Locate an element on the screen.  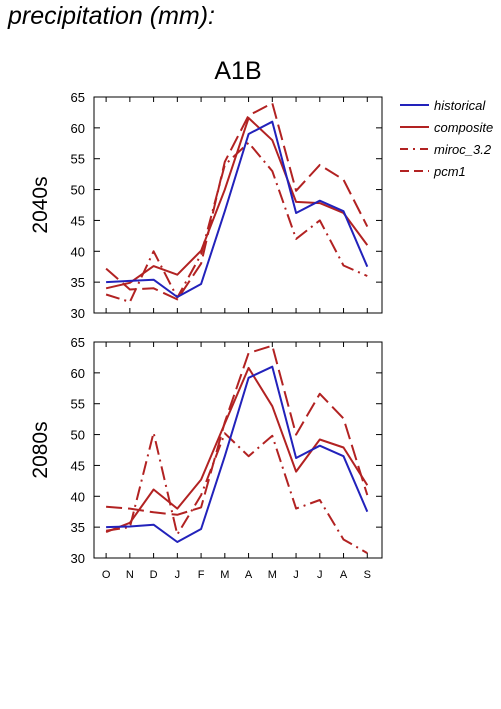
x-tick-label: O is located at coordinates (106, 575).